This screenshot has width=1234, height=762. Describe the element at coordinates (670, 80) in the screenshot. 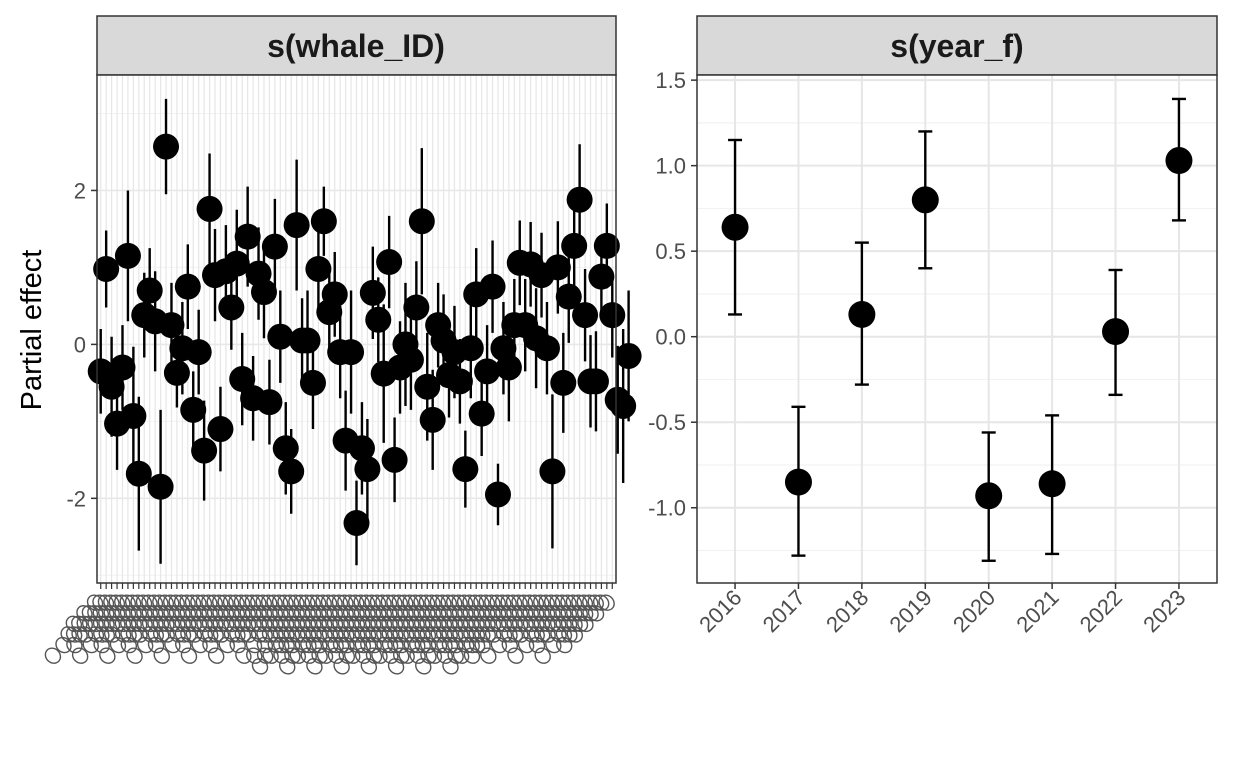

I see `panel2-y-tick-label: 1.5` at that location.